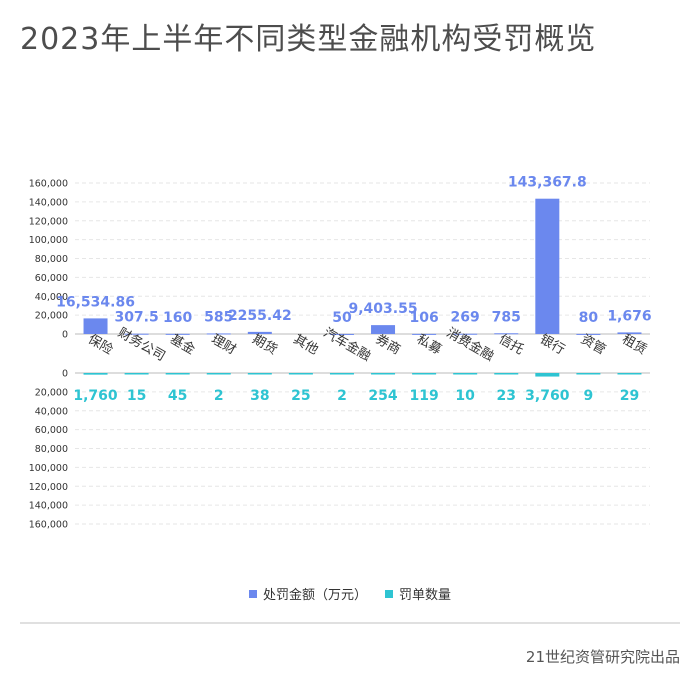 This screenshot has height=688, width=700. What do you see at coordinates (51, 297) in the screenshot?
I see `top-y-tick-label: 40,000` at bounding box center [51, 297].